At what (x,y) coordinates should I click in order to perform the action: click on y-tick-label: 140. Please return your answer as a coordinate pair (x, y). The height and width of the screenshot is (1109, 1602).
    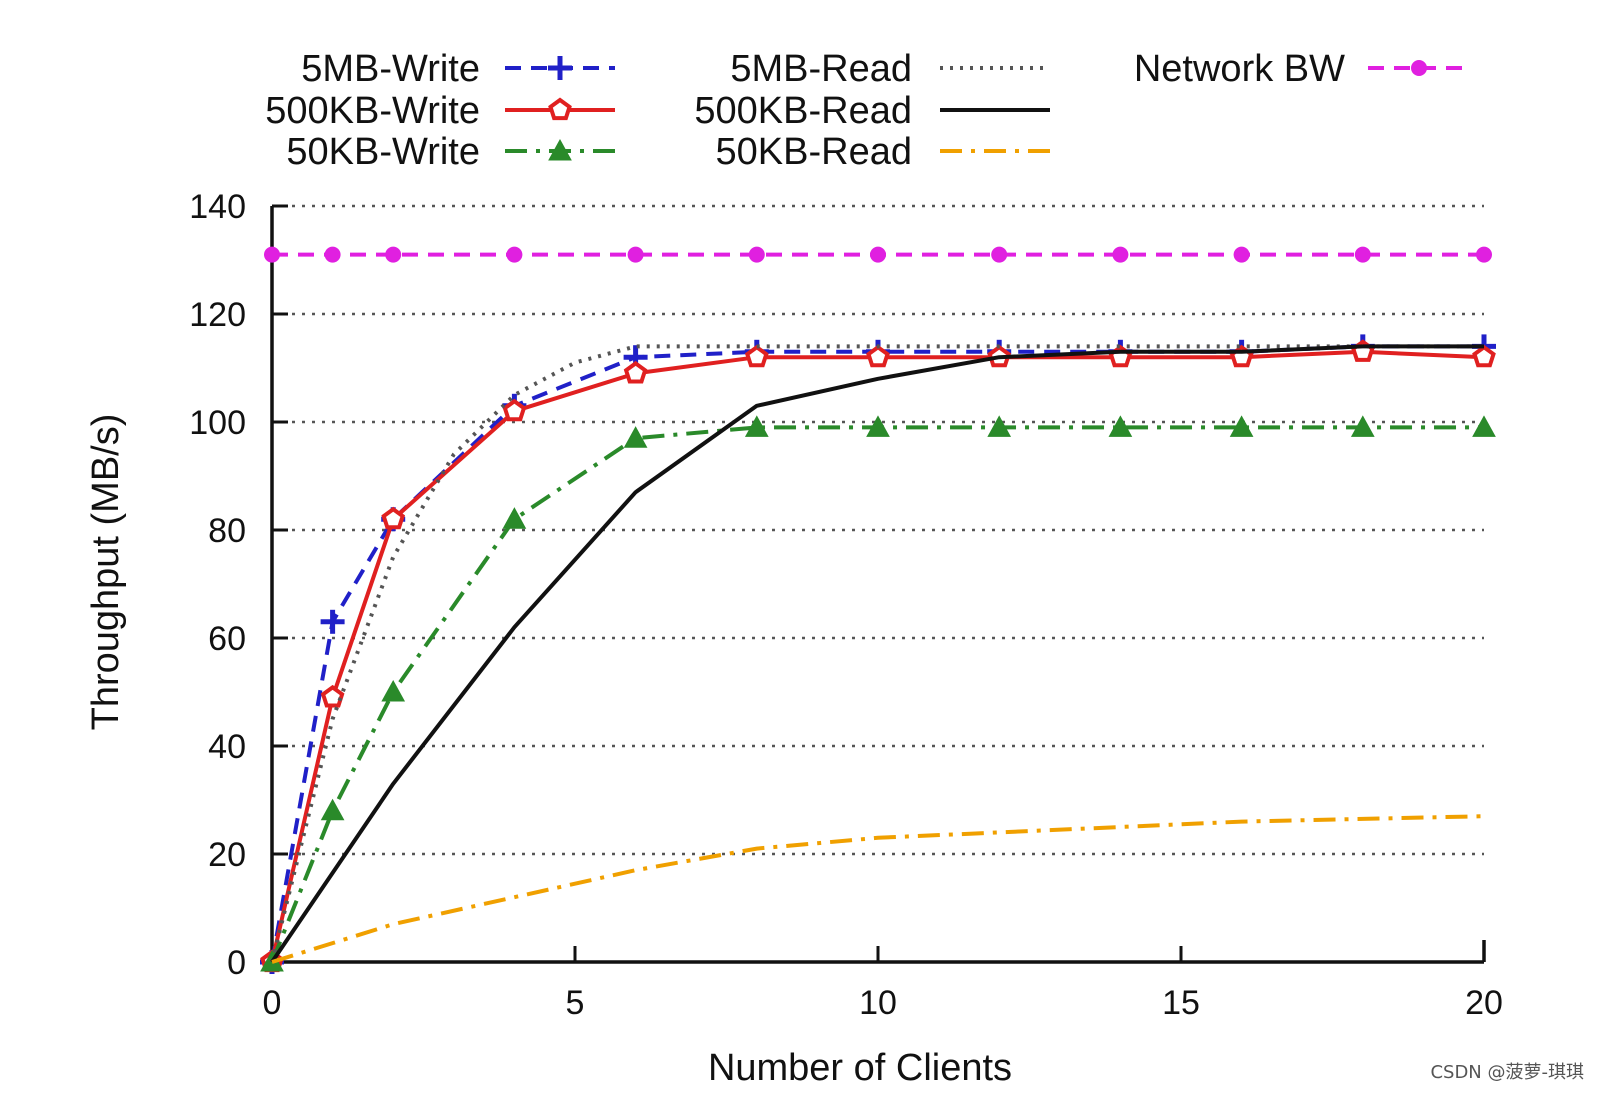
    Looking at the image, I should click on (217, 207).